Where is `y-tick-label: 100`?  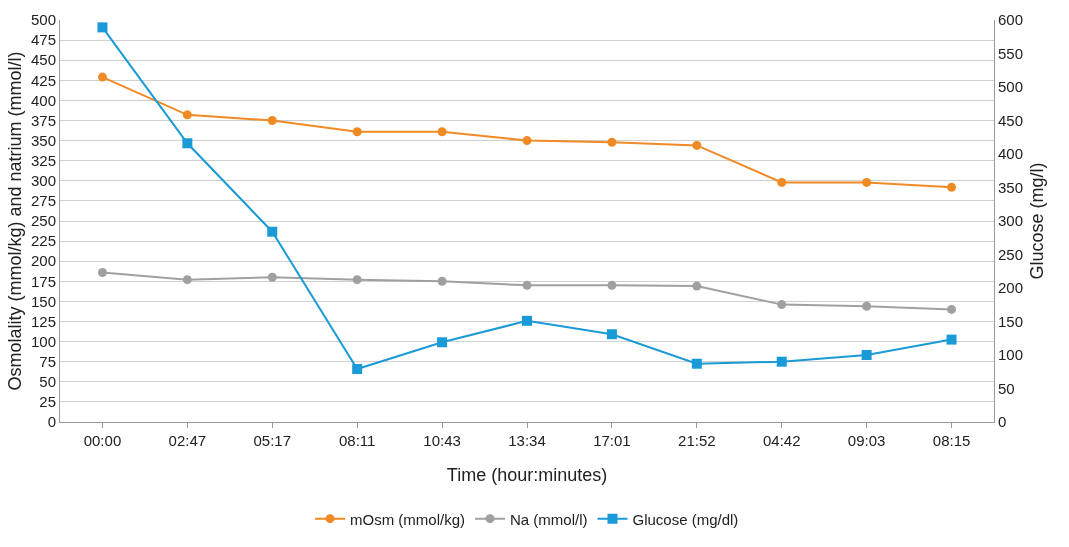
y-tick-label: 100 is located at coordinates (43, 341).